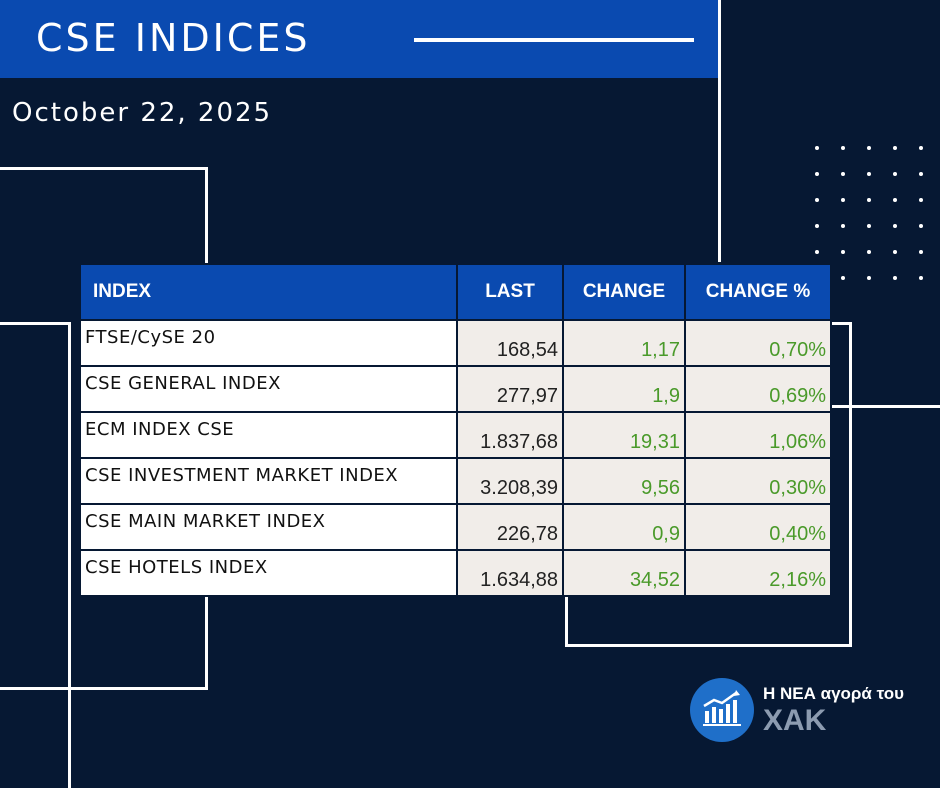  I want to click on change-pct-value: 0,69%, so click(758, 389).